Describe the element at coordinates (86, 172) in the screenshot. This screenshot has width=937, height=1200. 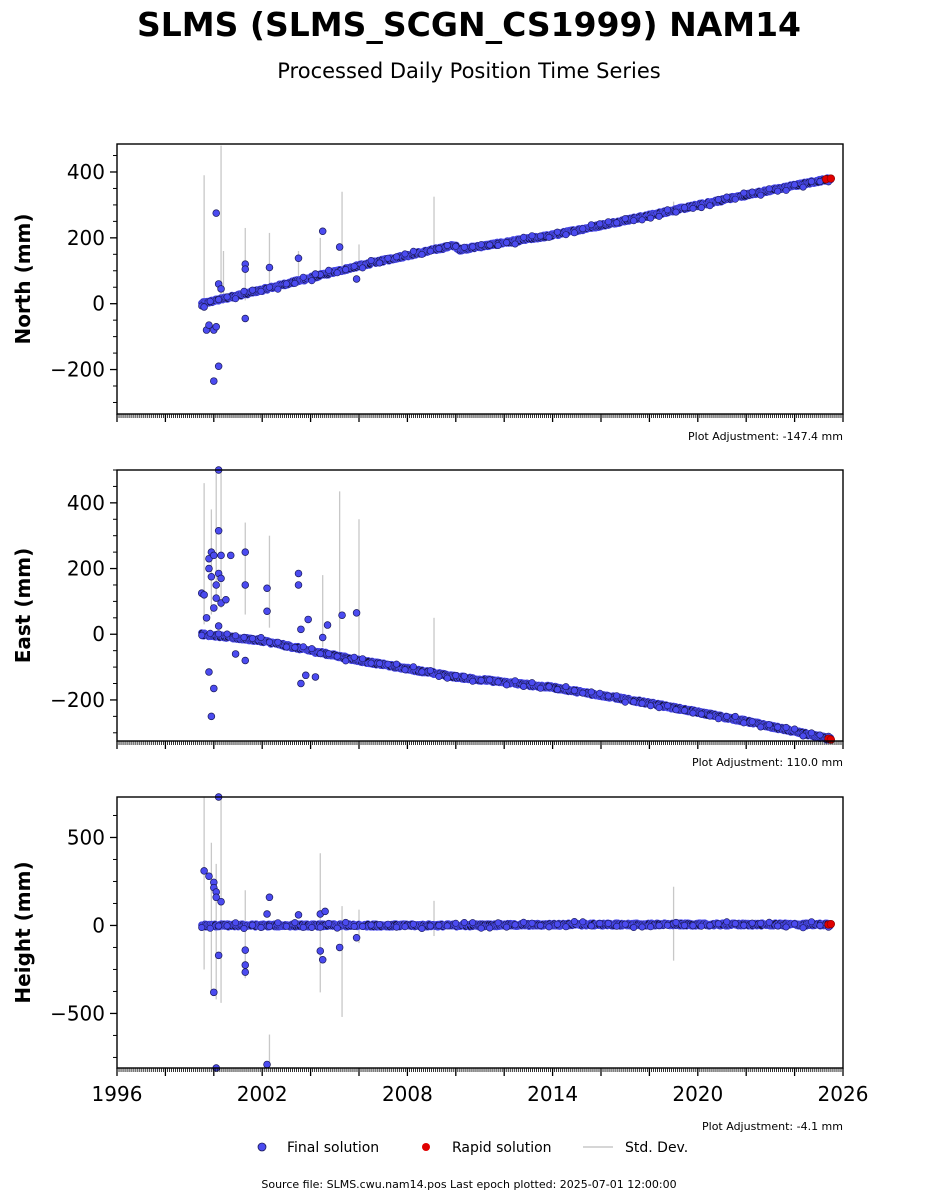
I see `y-tick-label: 400` at that location.